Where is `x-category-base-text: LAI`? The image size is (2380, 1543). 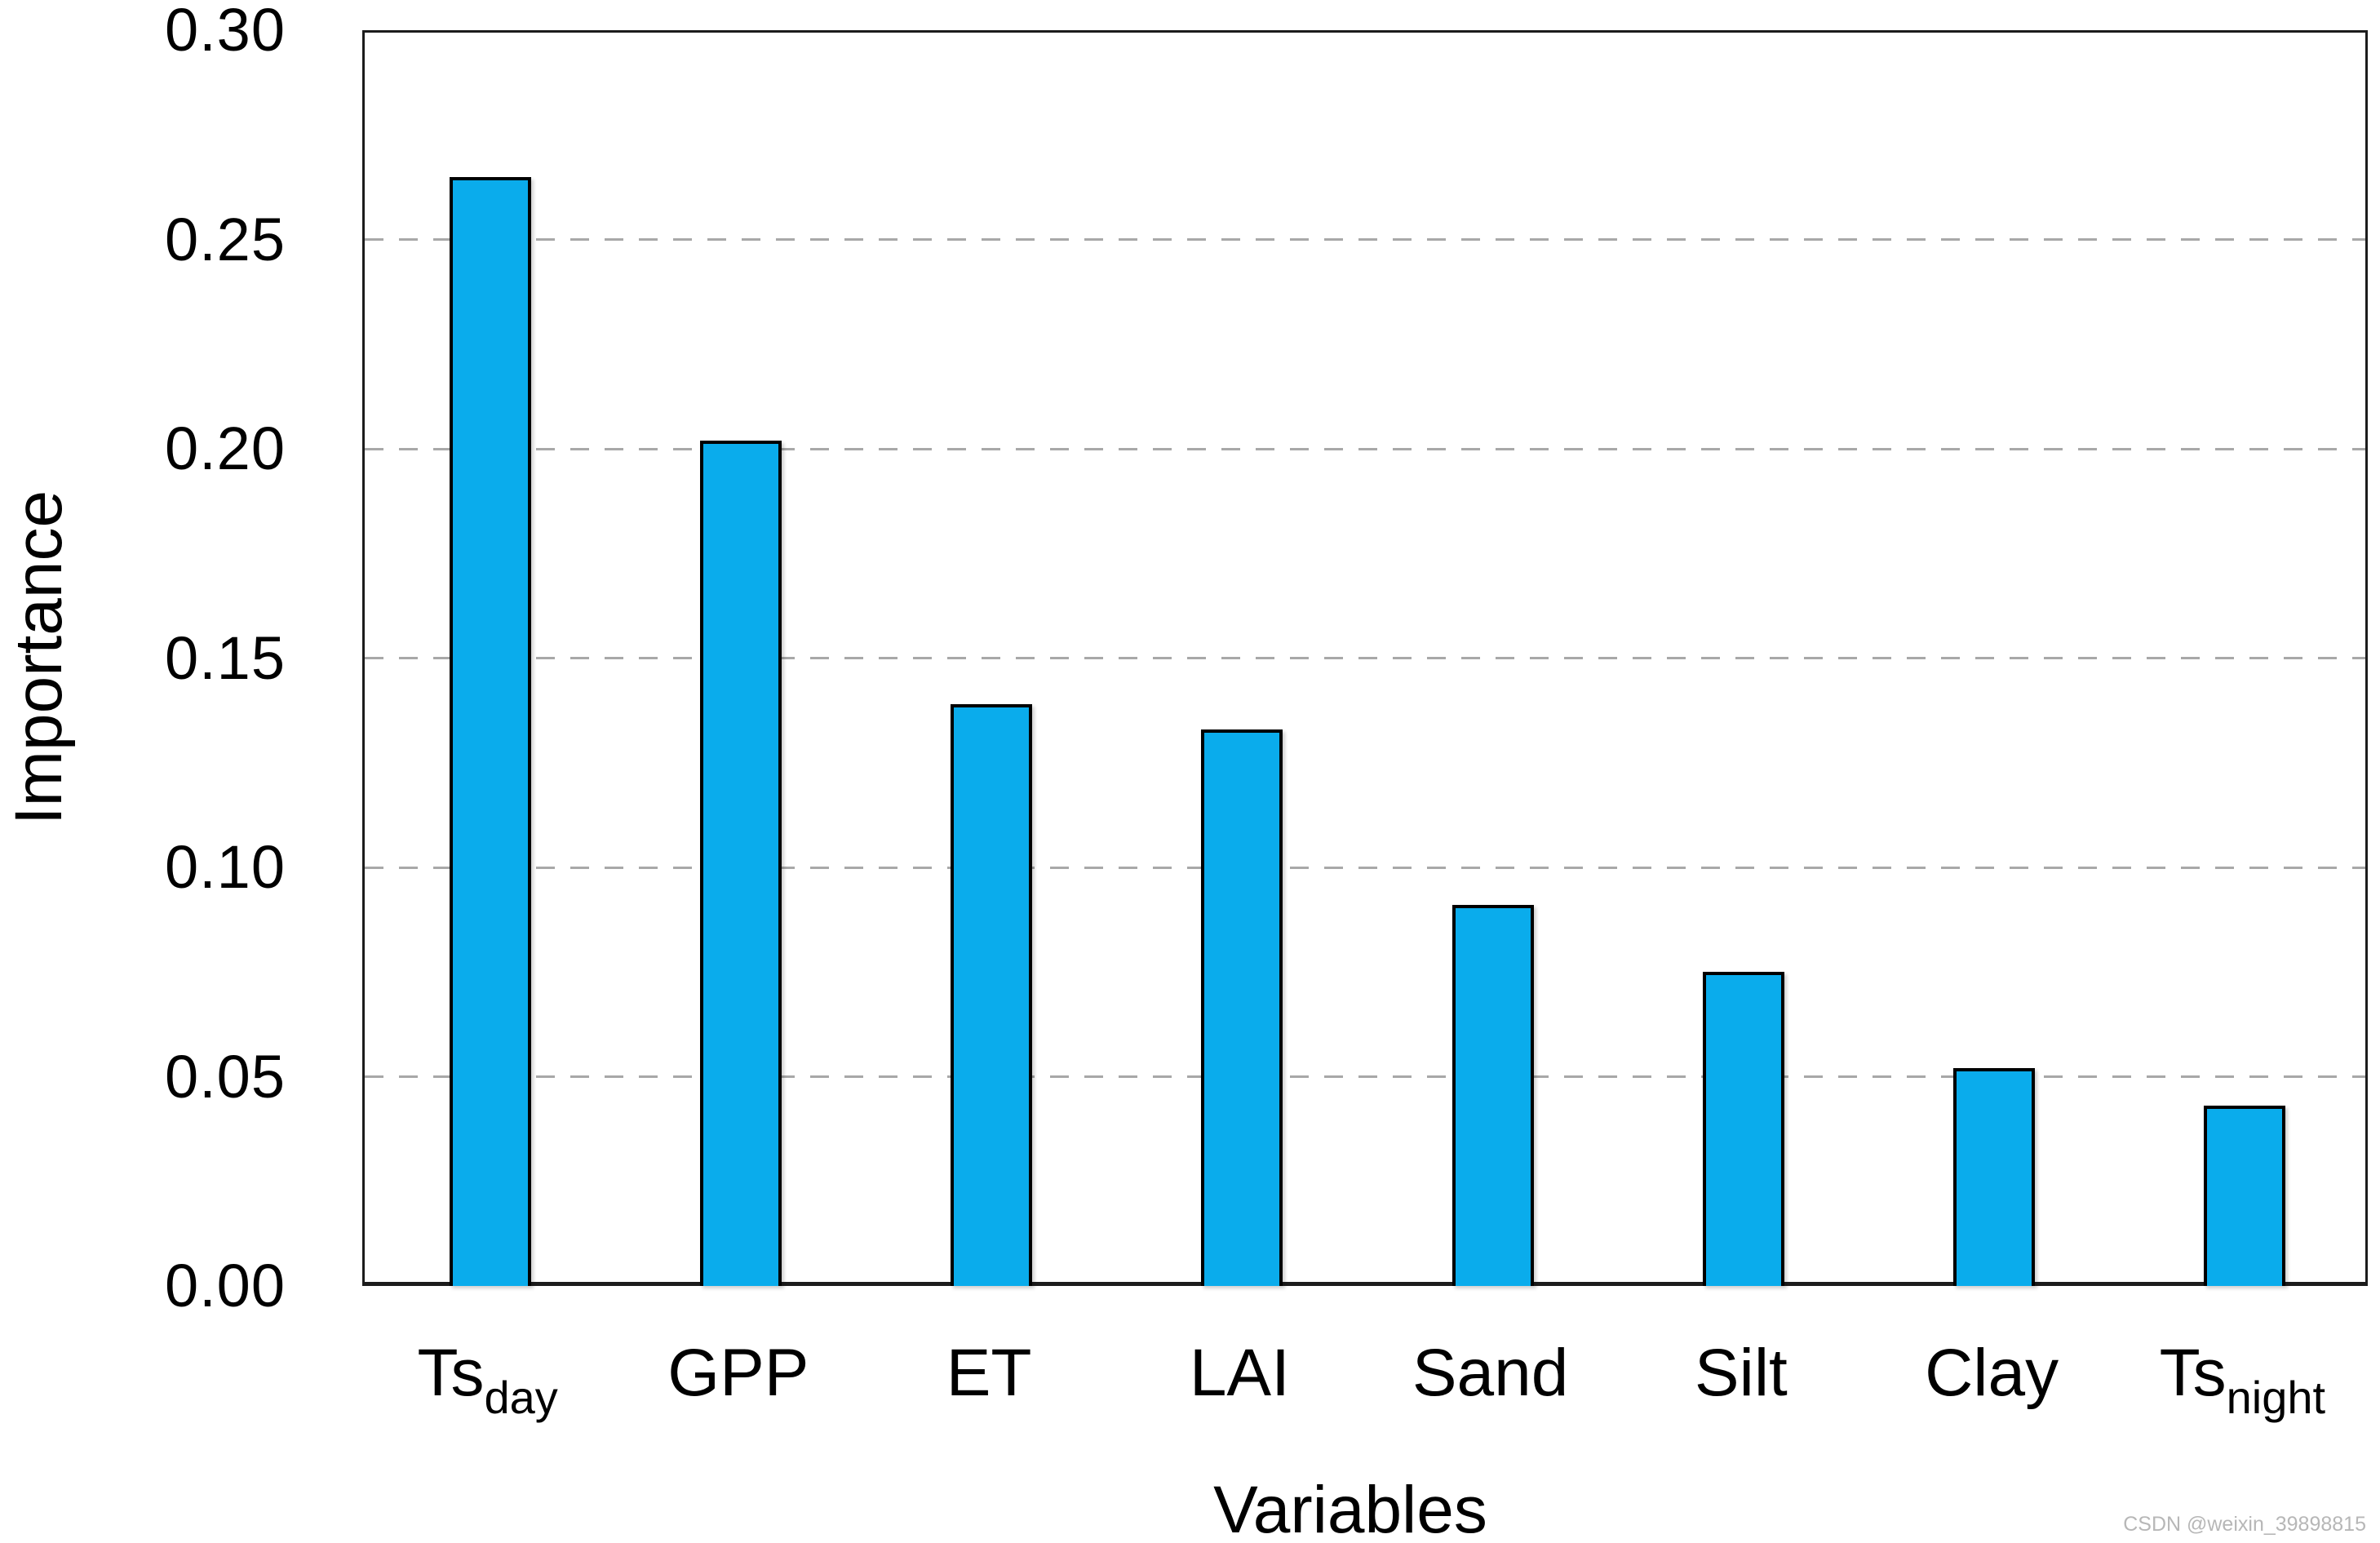
x-category-base-text: LAI is located at coordinates (1240, 1373).